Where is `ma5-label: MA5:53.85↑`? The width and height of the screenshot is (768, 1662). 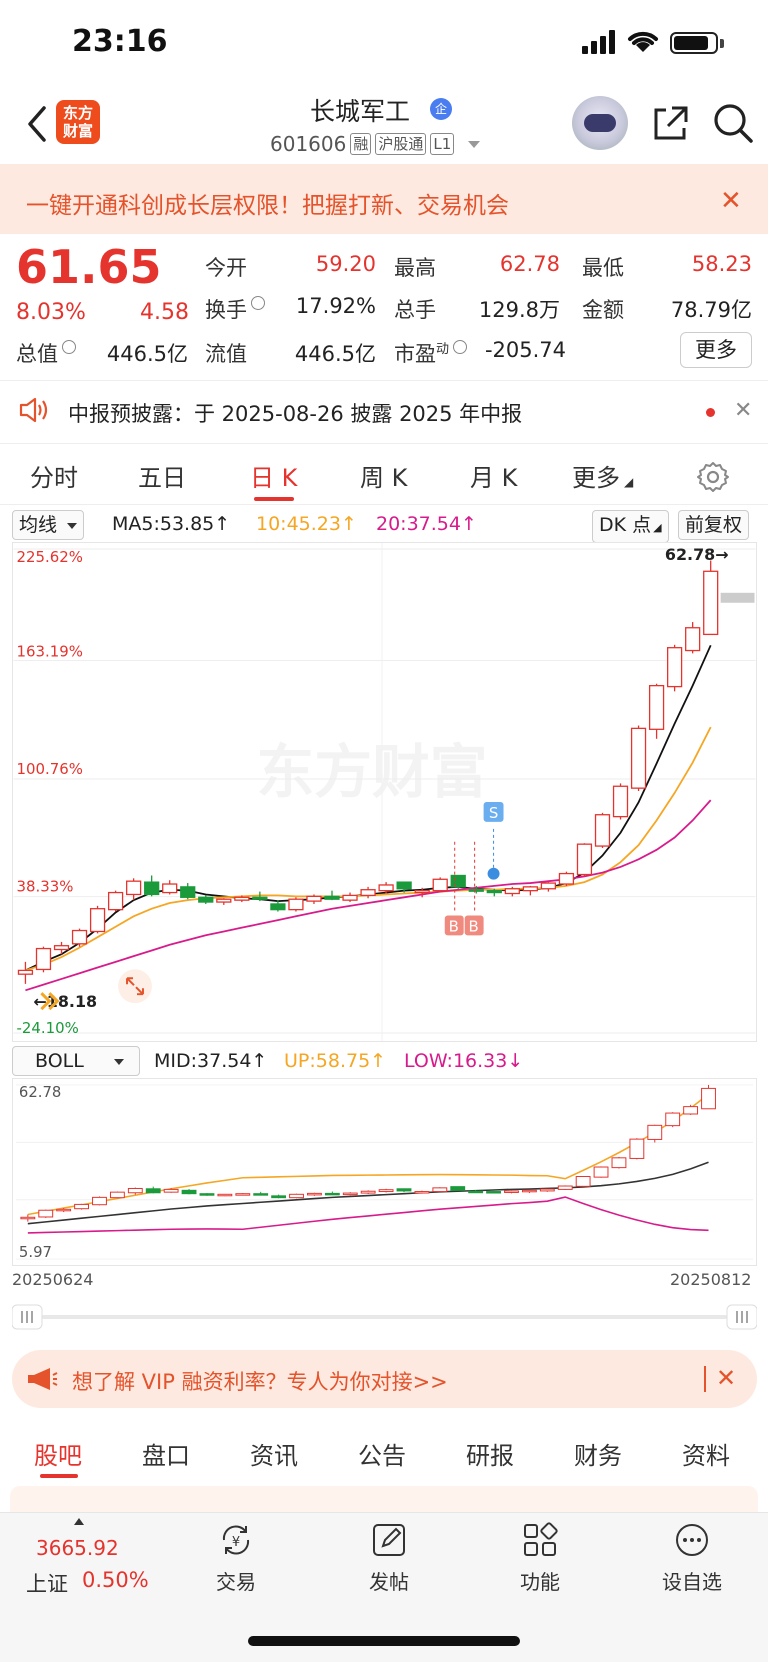
ma5-label: MA5:53.85↑ is located at coordinates (171, 524).